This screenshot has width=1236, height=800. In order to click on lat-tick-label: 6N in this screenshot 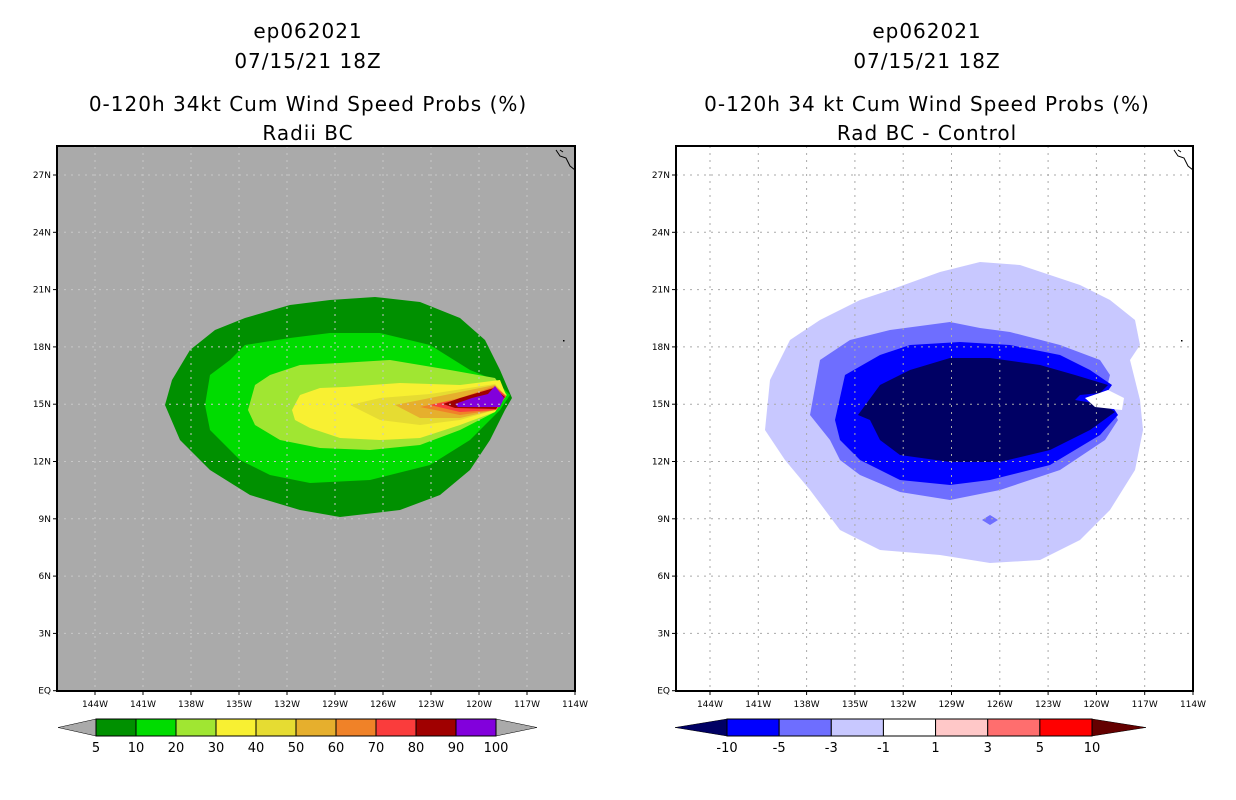, I will do `click(45, 577)`.